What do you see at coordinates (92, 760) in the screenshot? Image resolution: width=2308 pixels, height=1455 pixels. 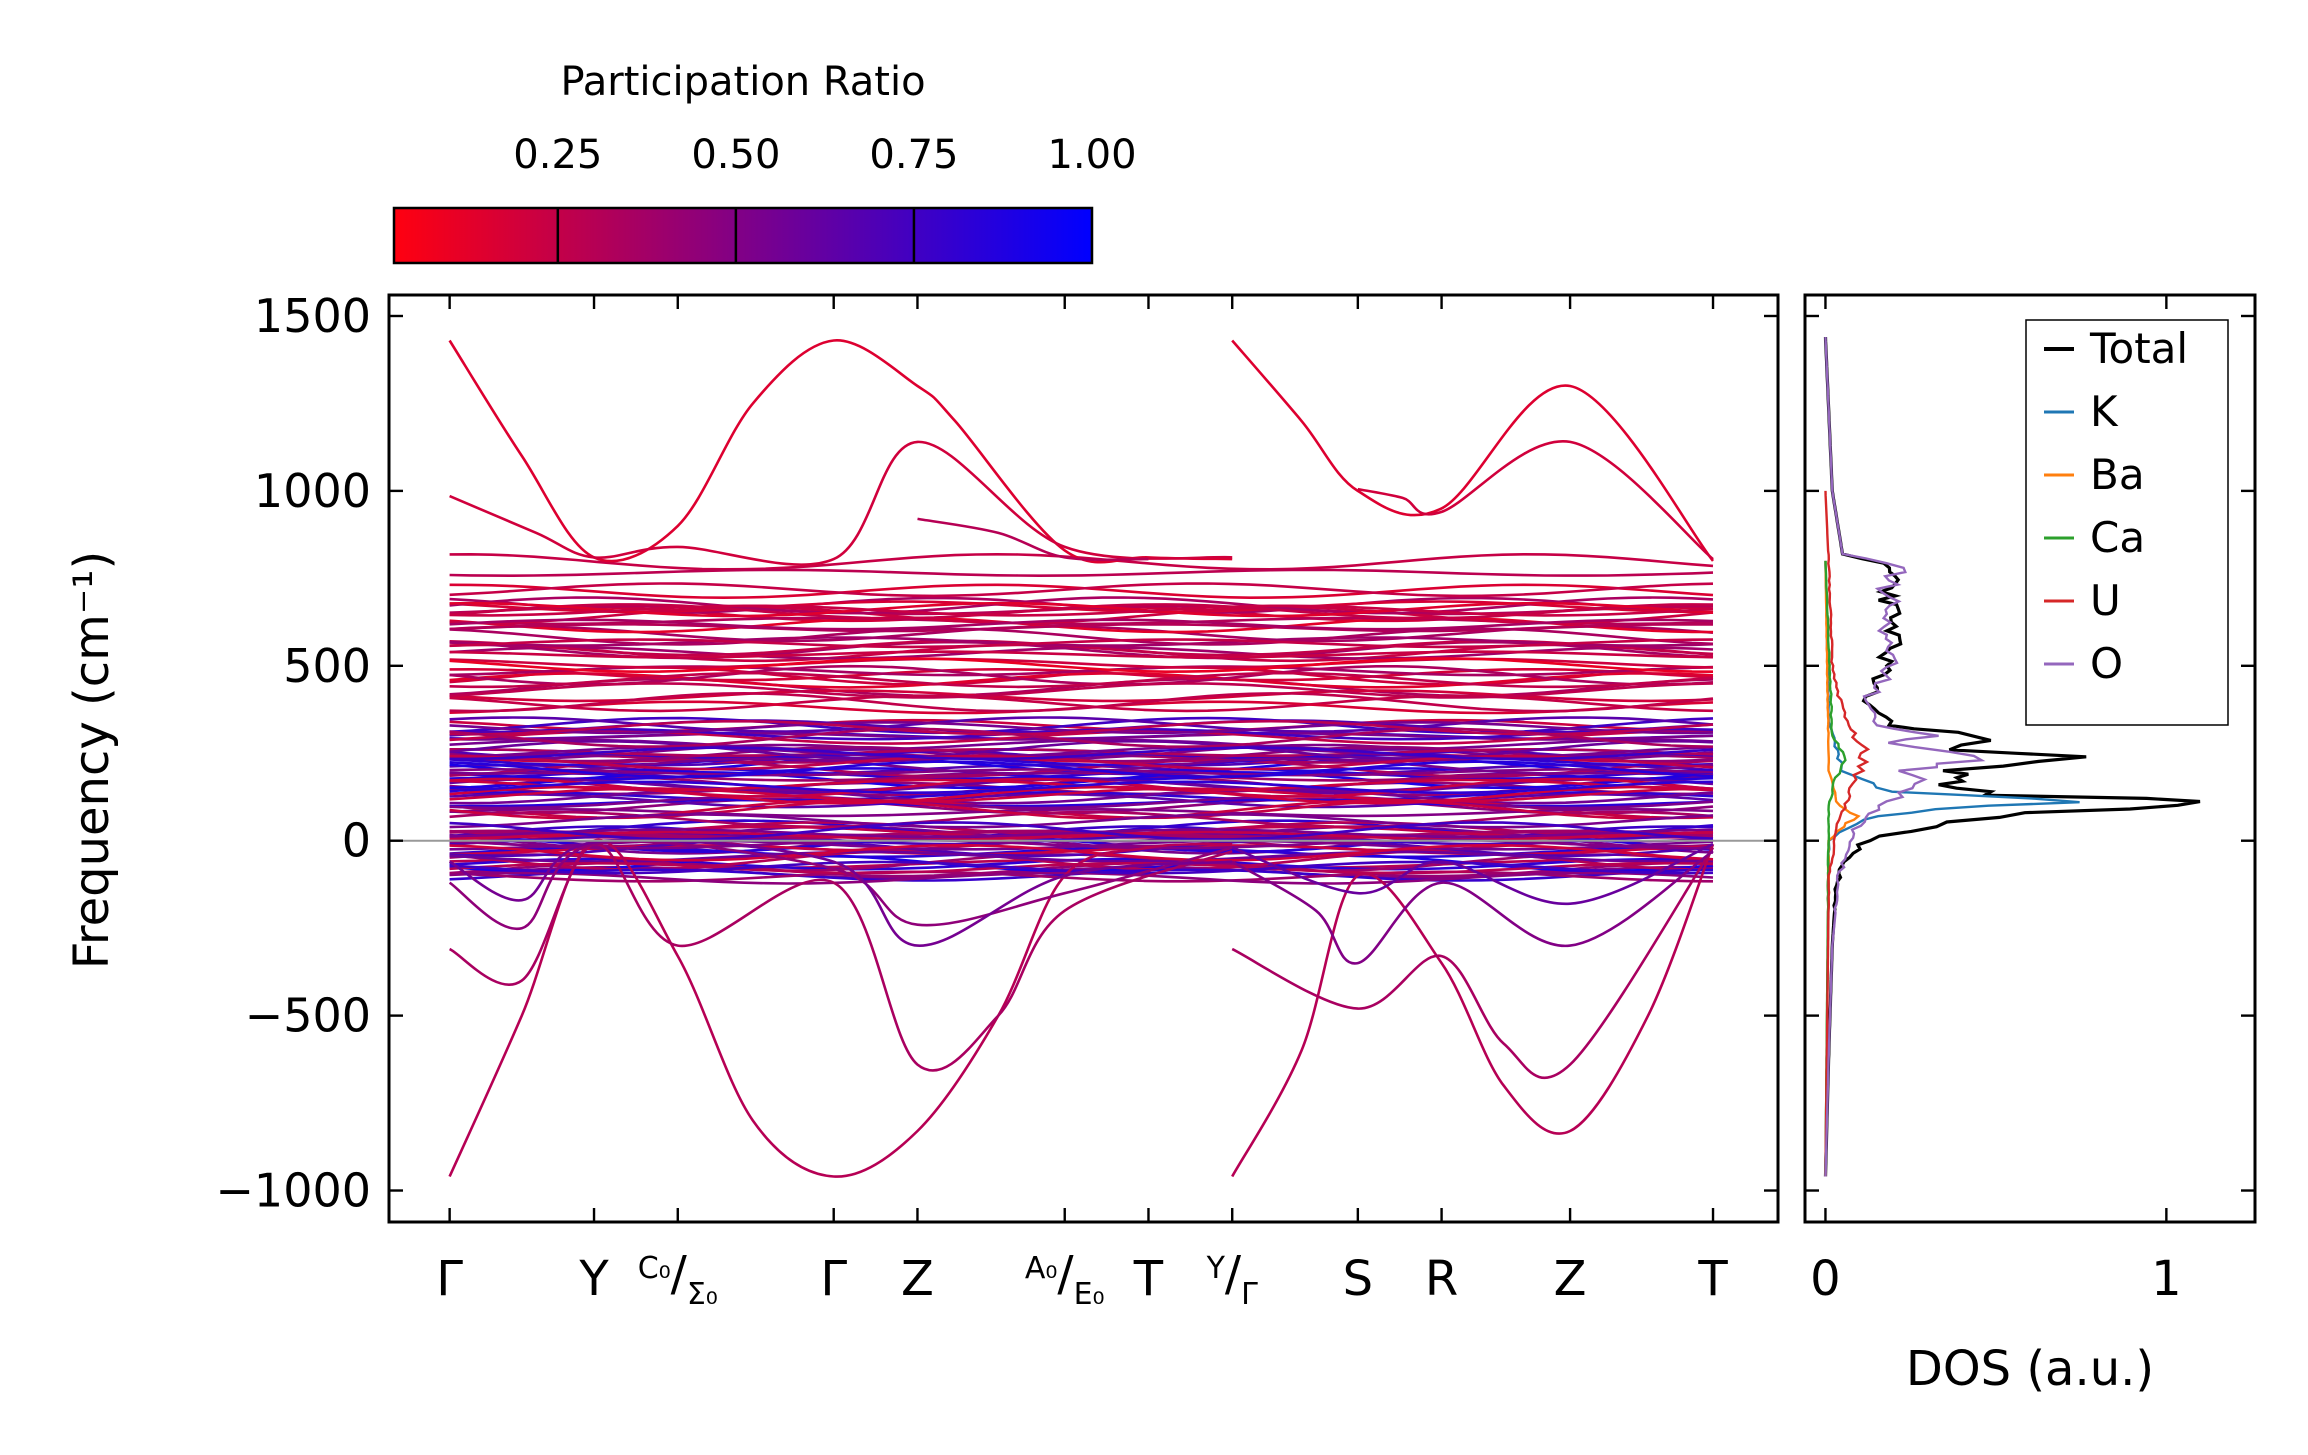 I see `y-axis-label: Frequency (cm⁻¹)` at bounding box center [92, 760].